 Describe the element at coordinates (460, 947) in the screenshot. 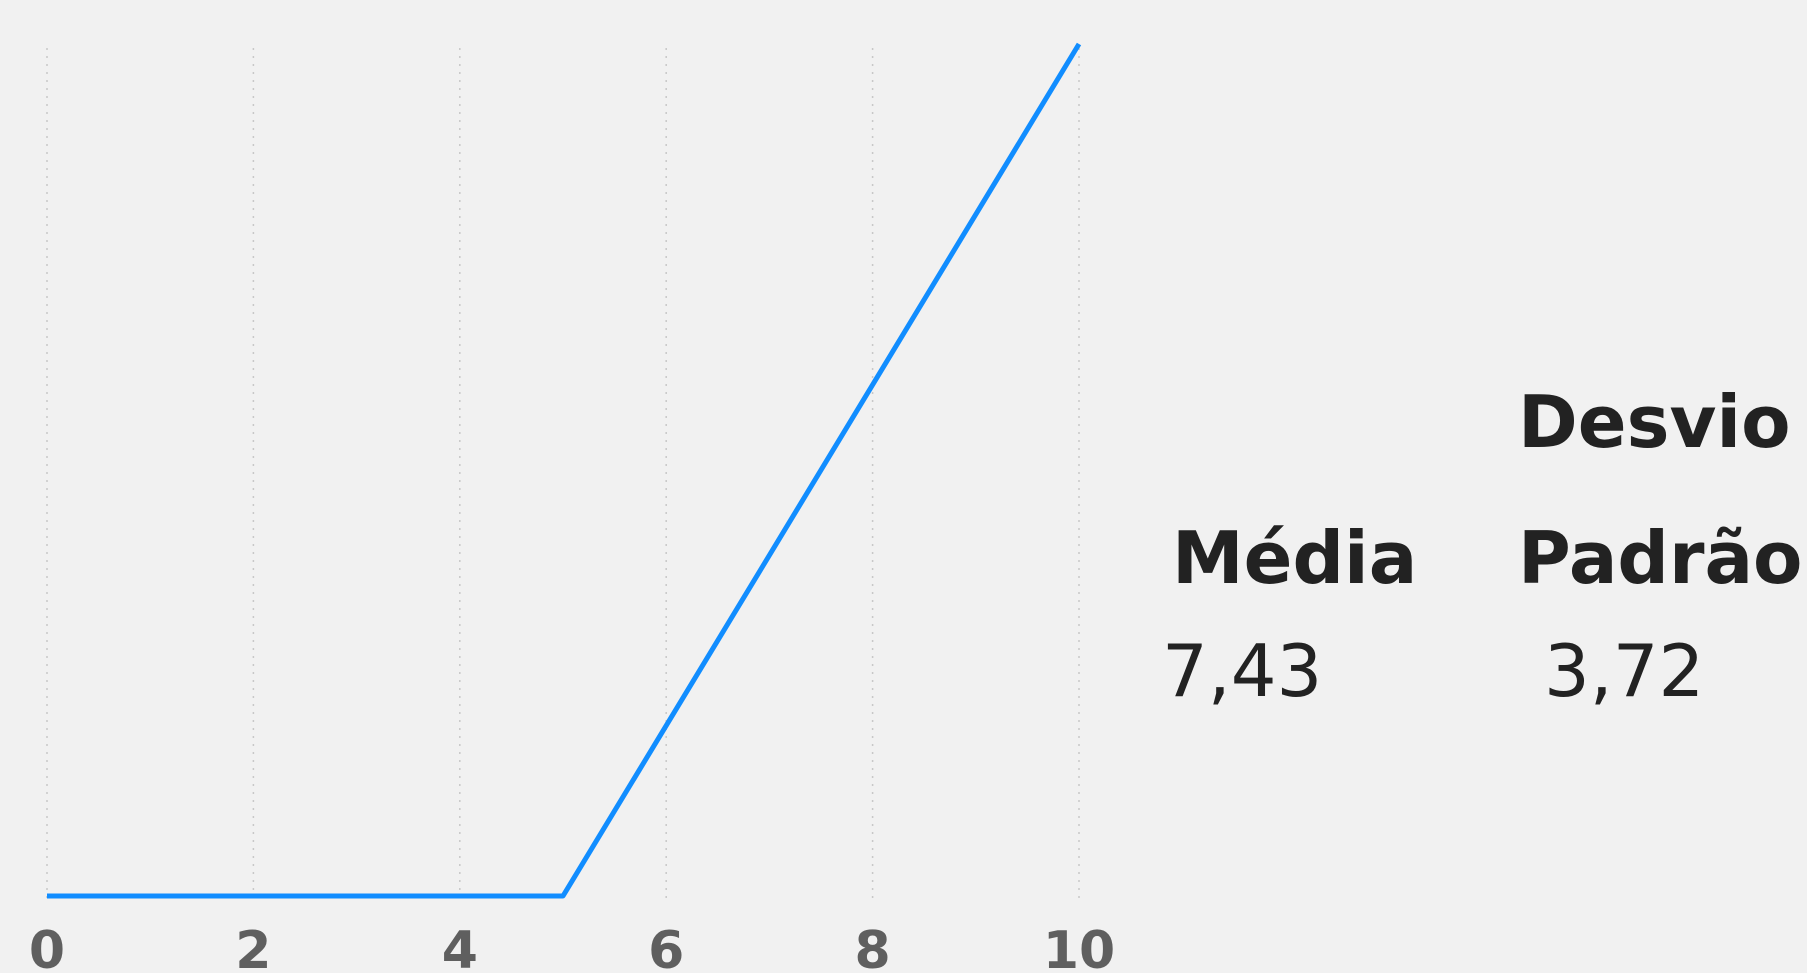

I see `x-tick-label: 4` at that location.